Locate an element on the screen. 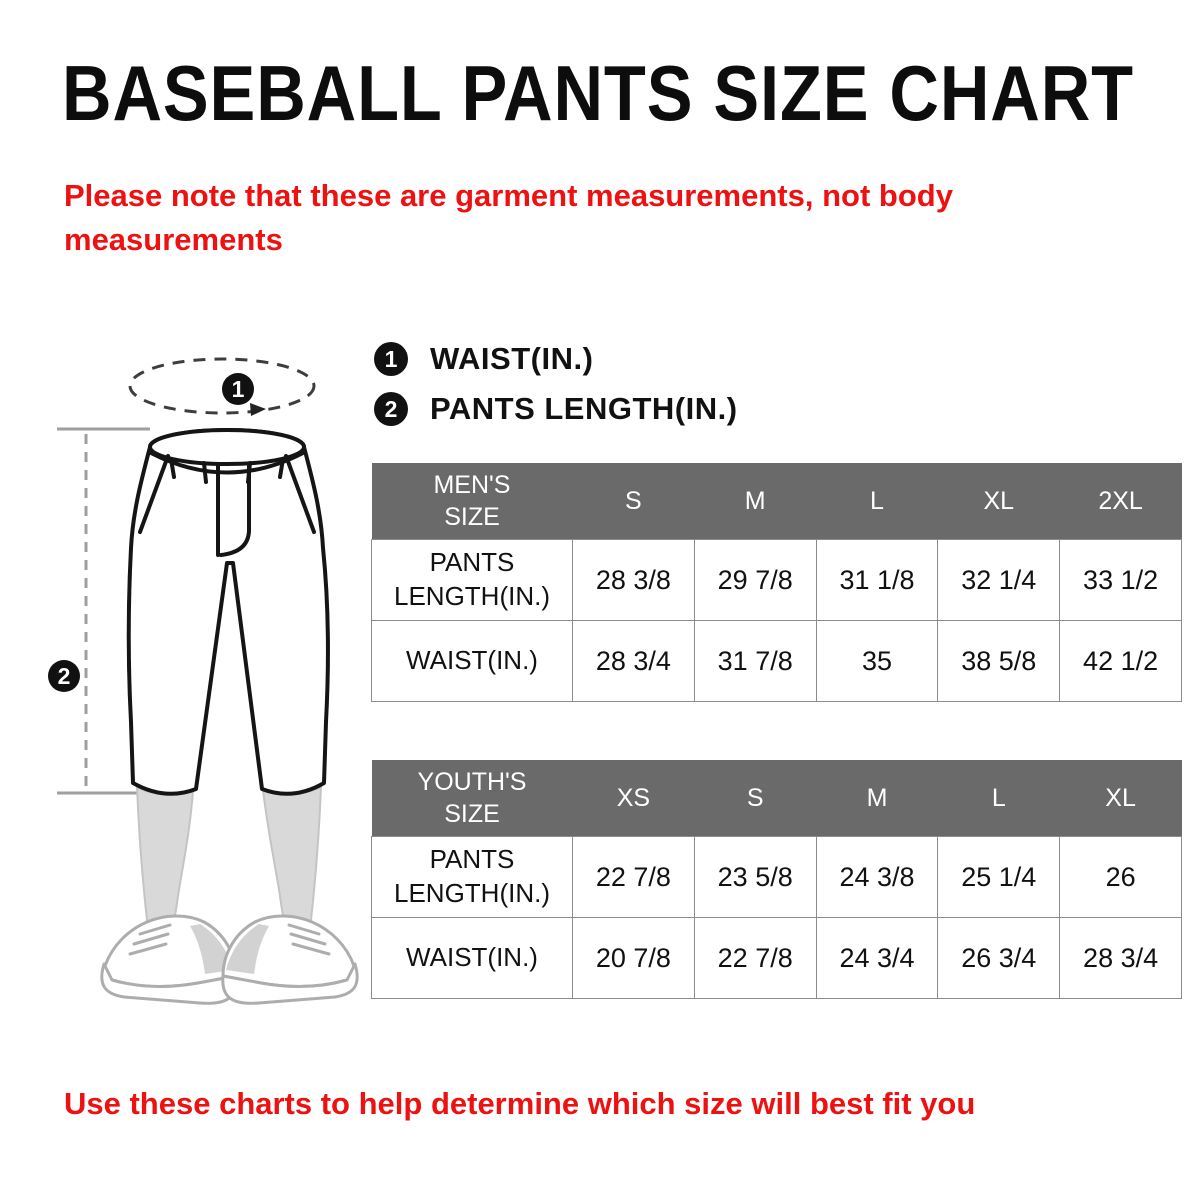 This screenshot has width=1200, height=1200. youths-header-row: YOUTH'S SIZE XS S M L XL is located at coordinates (776, 798).